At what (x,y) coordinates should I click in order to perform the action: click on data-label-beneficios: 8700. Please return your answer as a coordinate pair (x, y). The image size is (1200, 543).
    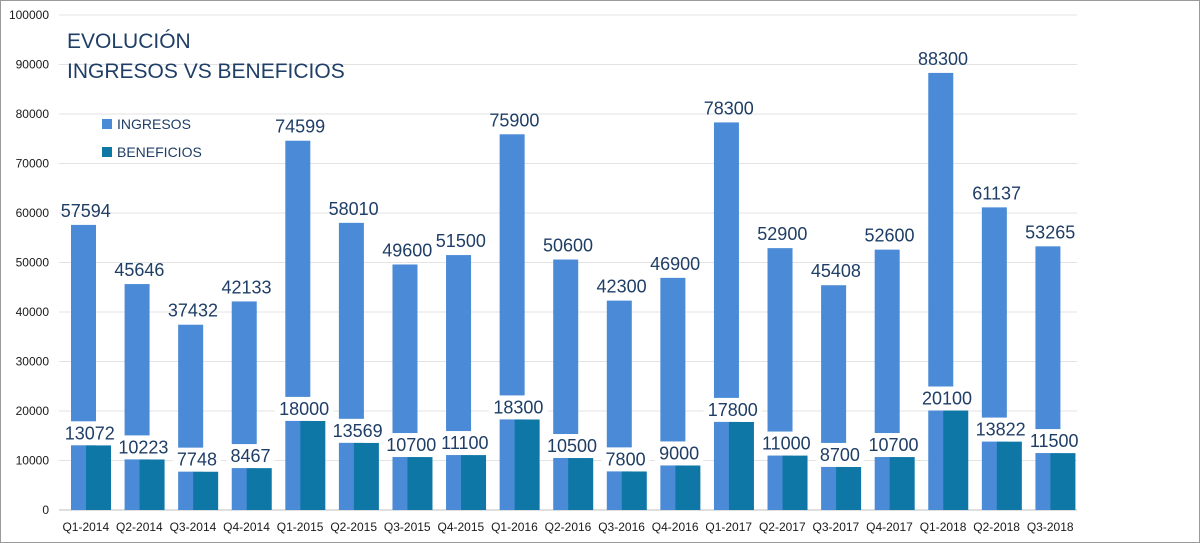
    Looking at the image, I should click on (840, 455).